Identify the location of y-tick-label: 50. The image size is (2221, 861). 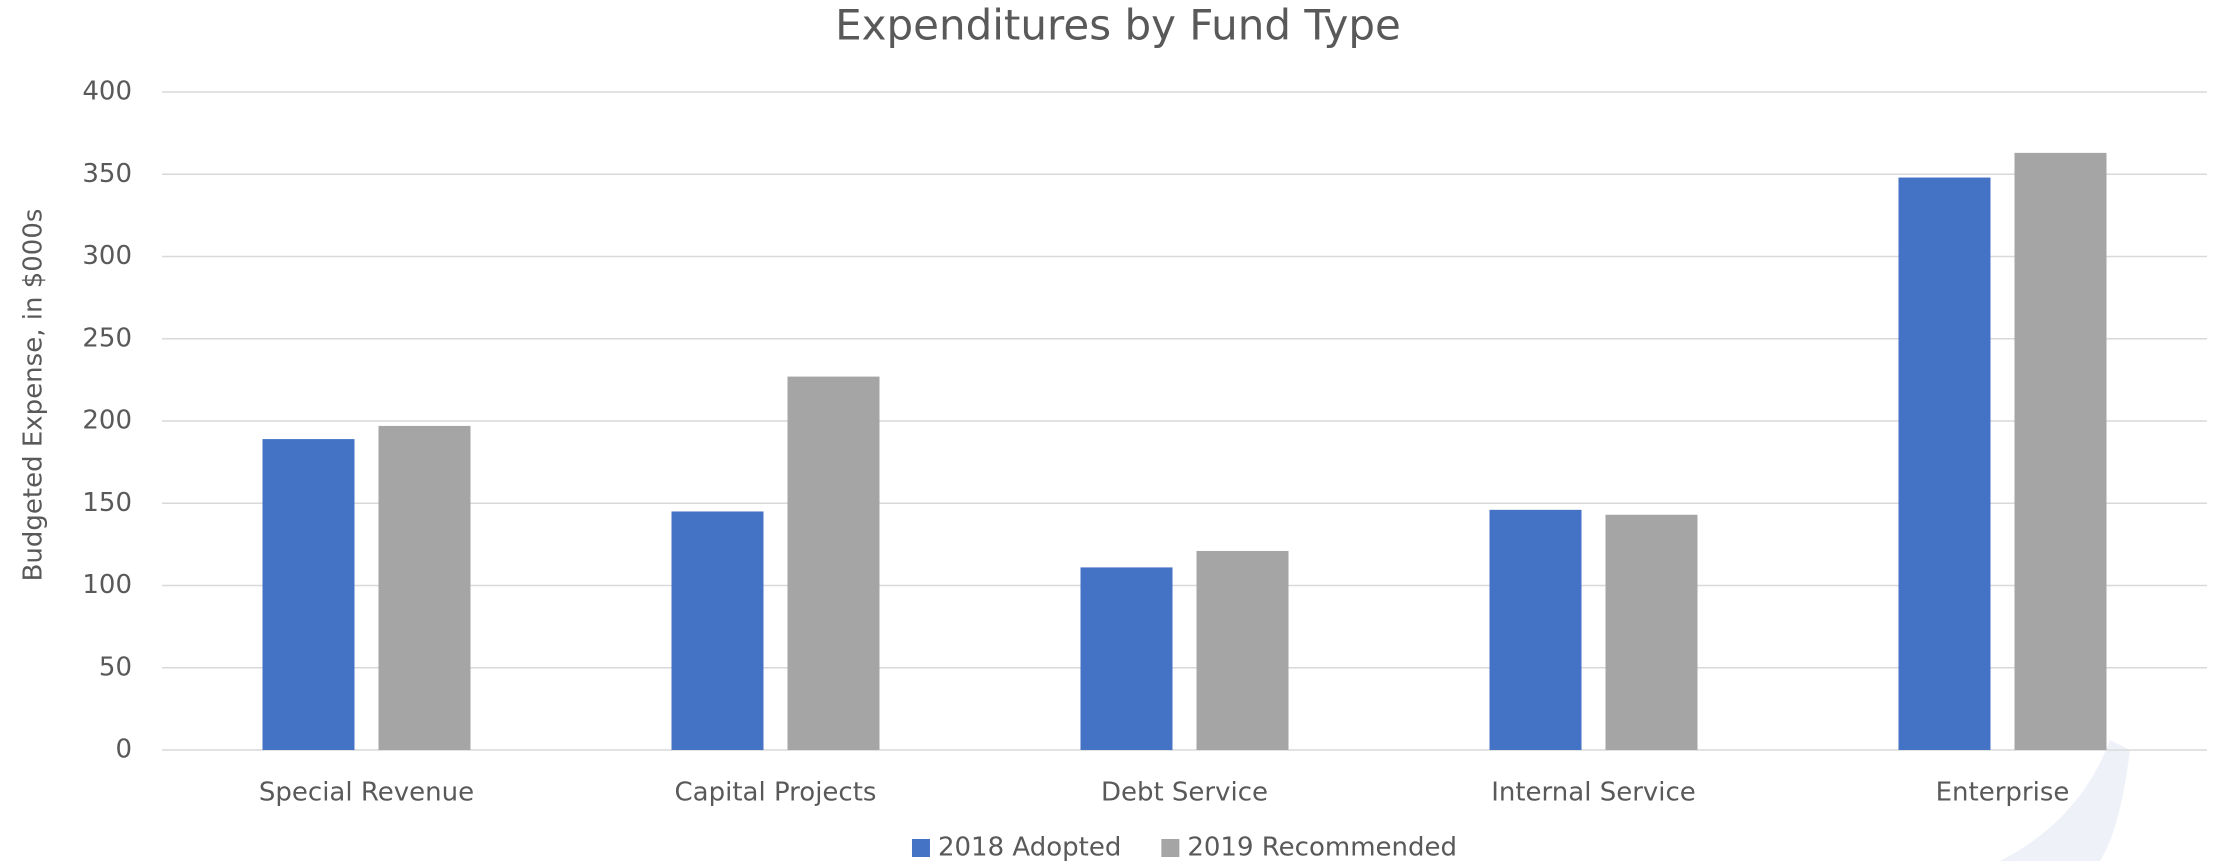
(115, 667).